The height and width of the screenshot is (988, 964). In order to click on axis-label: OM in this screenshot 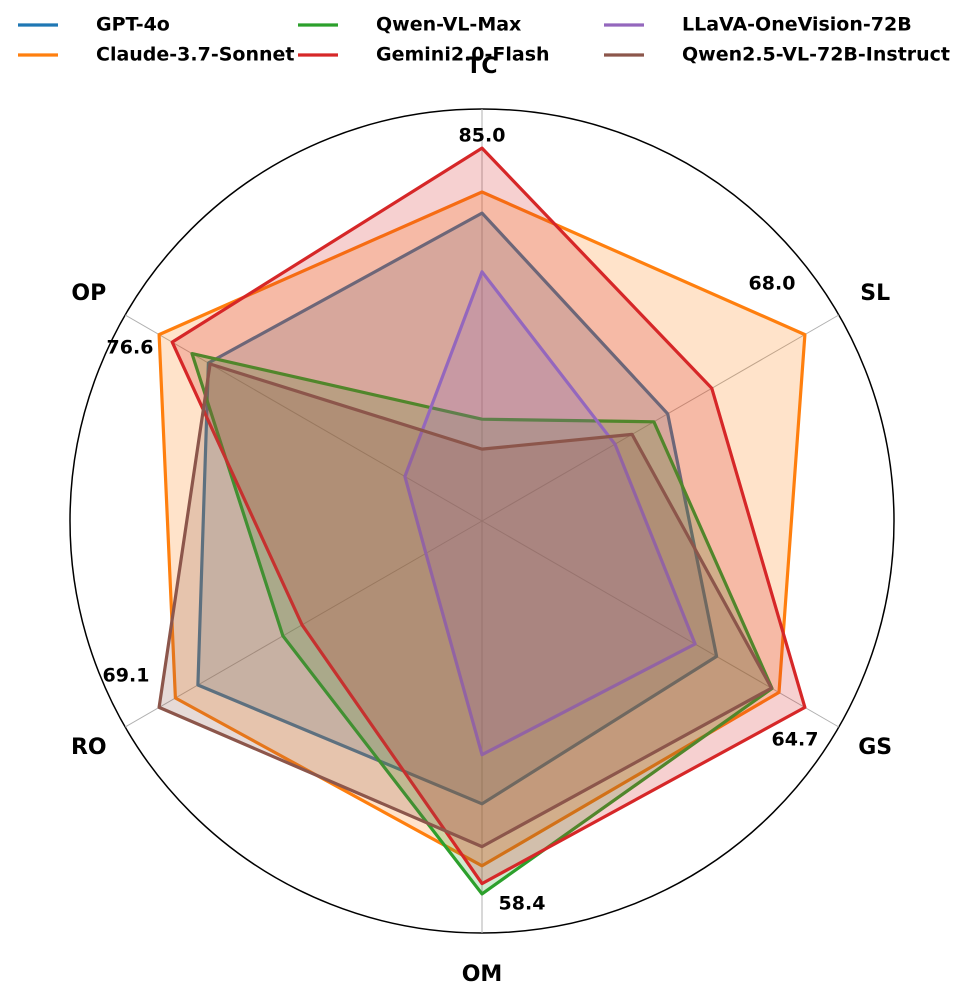, I will do `click(482, 973)`.